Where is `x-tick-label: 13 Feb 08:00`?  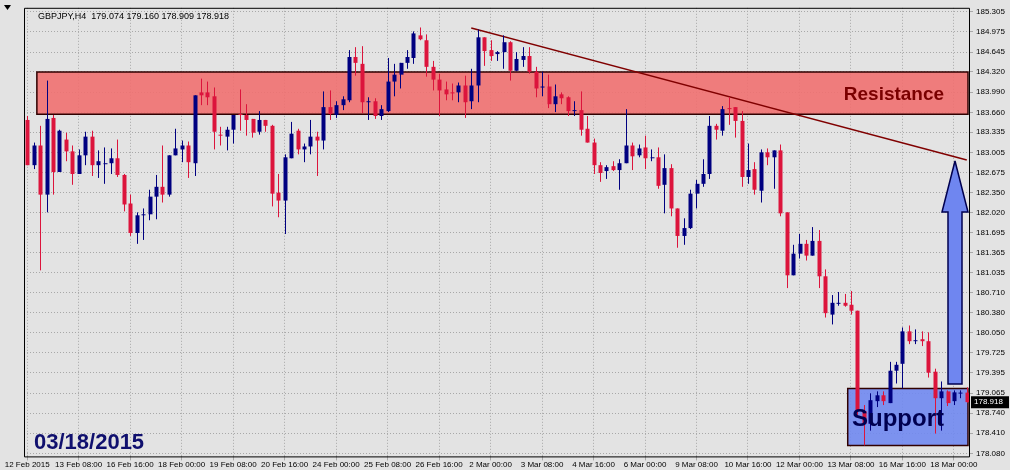 x-tick-label: 13 Feb 08:00 is located at coordinates (79, 465).